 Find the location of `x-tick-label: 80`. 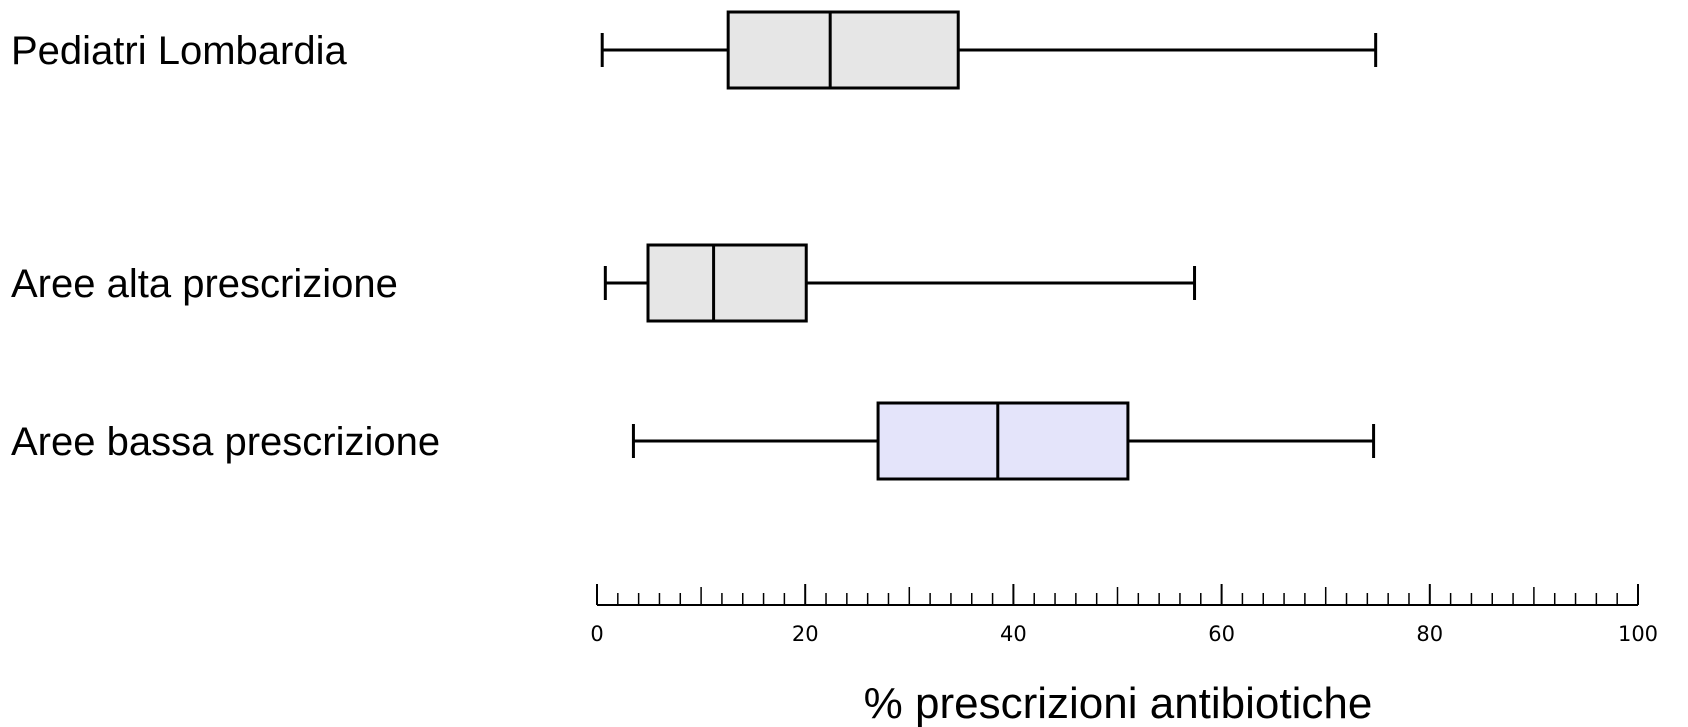

x-tick-label: 80 is located at coordinates (1429, 634).